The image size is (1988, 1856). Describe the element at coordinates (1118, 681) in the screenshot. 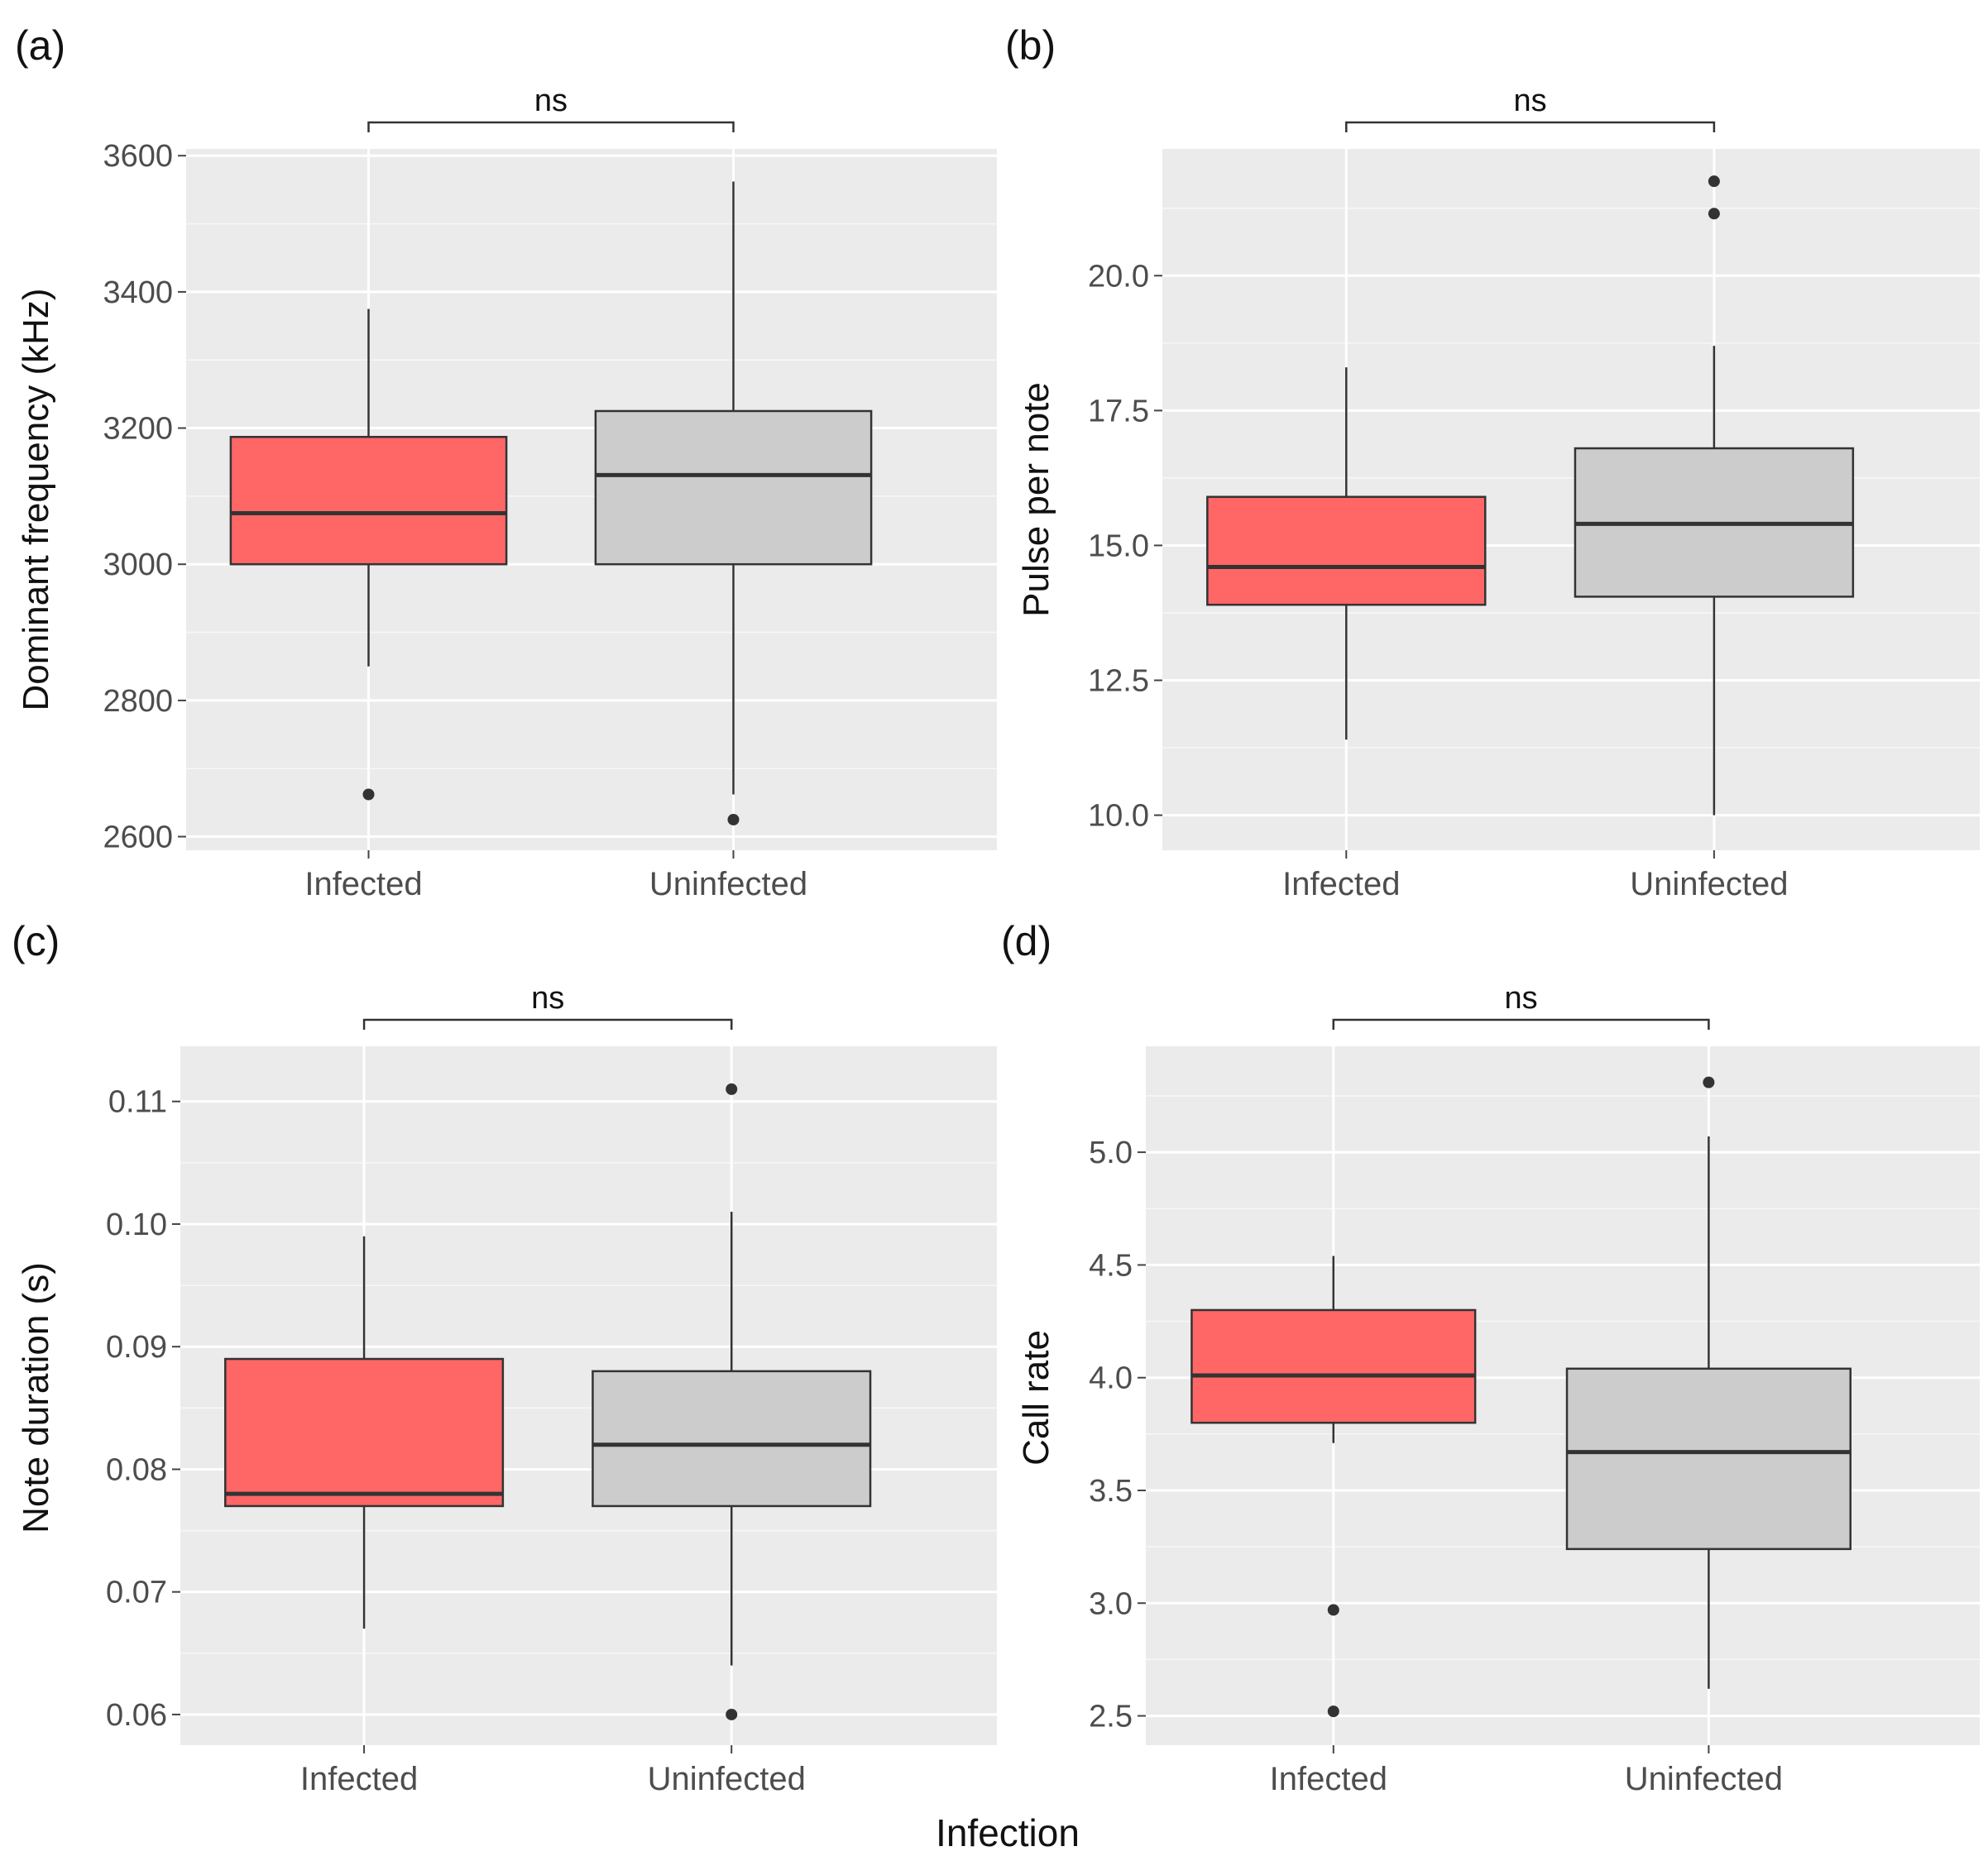

I see `y-tick-label: 12.5` at that location.